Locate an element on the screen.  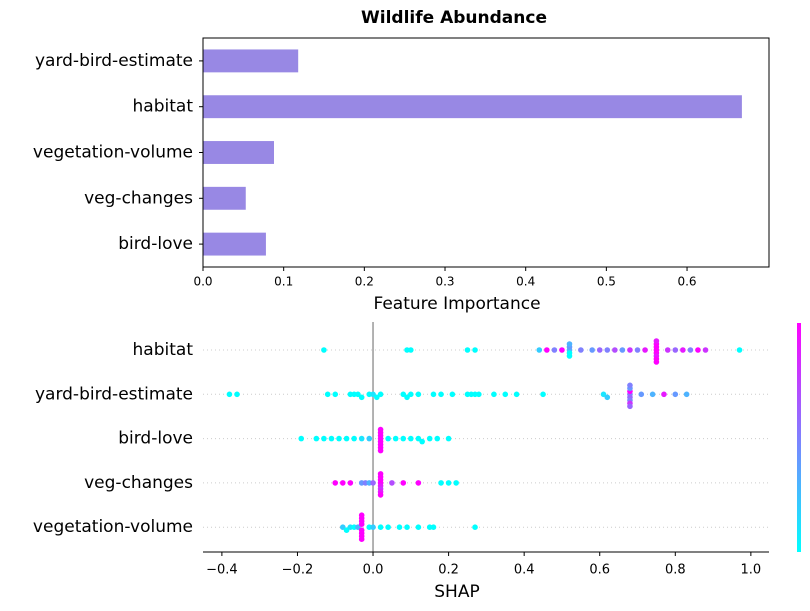
x-tick-label: 0.1 is located at coordinates (283, 282).